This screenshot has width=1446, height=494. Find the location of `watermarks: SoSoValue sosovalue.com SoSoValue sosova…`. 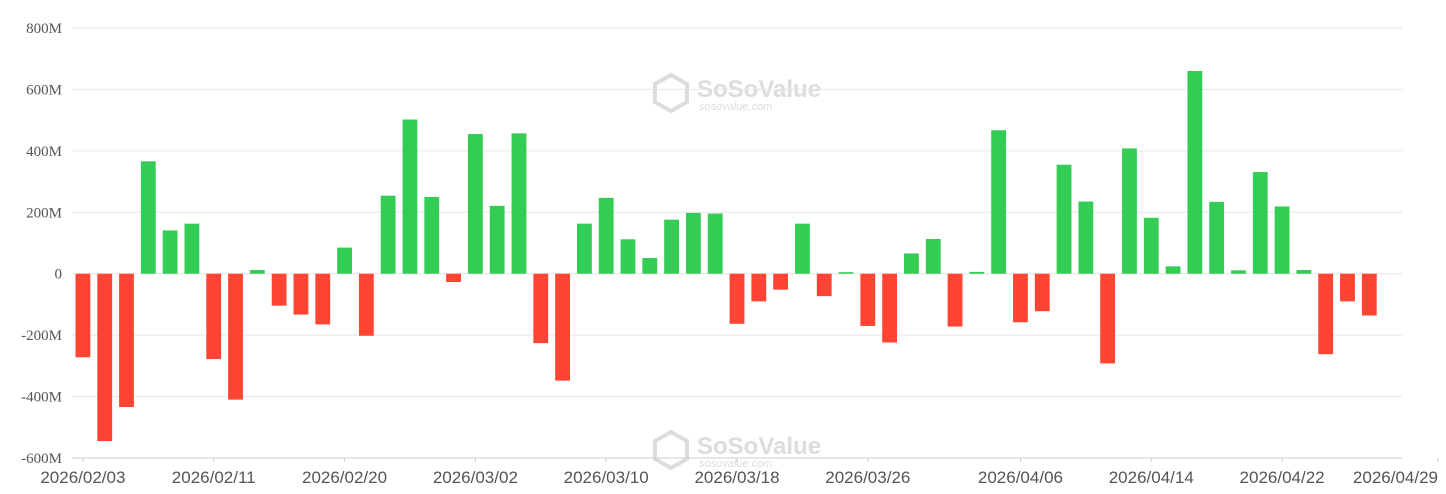

watermarks: SoSoValue sosovalue.com SoSoValue sosova… is located at coordinates (737, 271).